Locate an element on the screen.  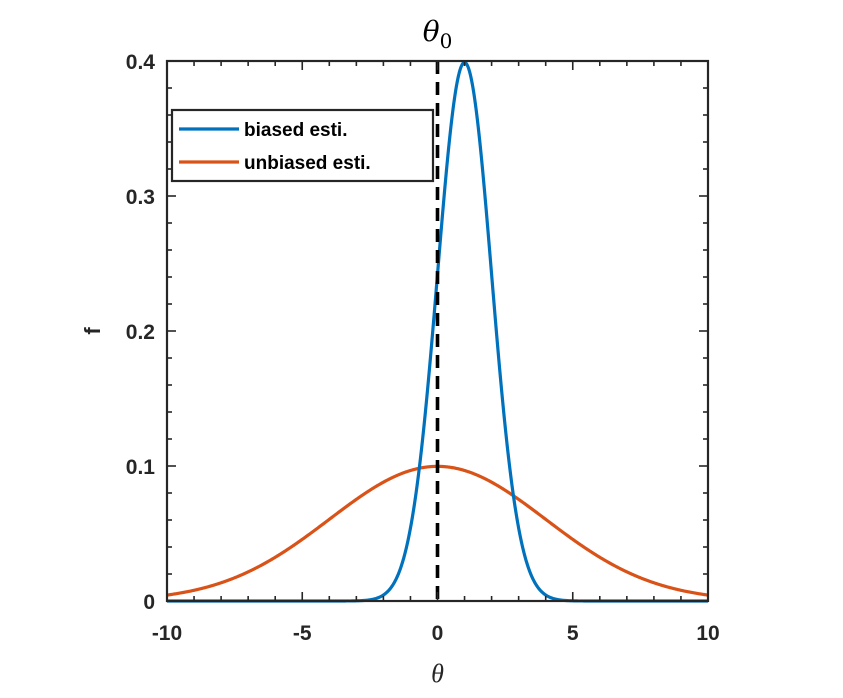
theta0-label: θ0 is located at coordinates (438, 34).